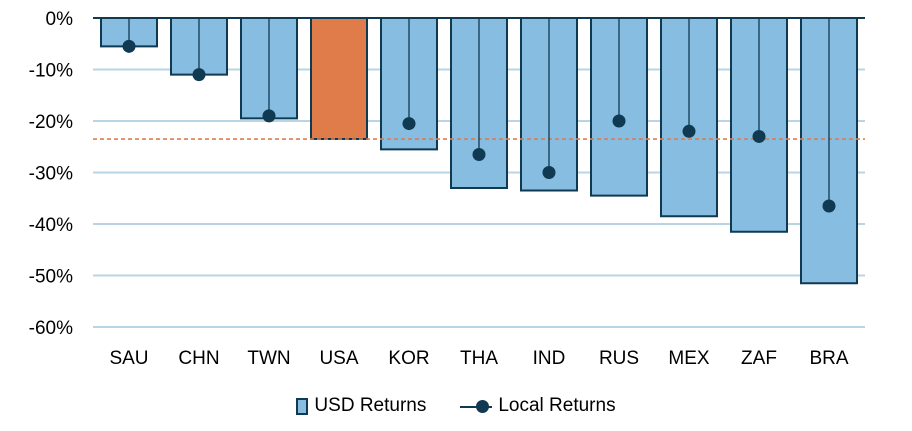  Describe the element at coordinates (51, 277) in the screenshot. I see `y-tick-label: -50%` at that location.